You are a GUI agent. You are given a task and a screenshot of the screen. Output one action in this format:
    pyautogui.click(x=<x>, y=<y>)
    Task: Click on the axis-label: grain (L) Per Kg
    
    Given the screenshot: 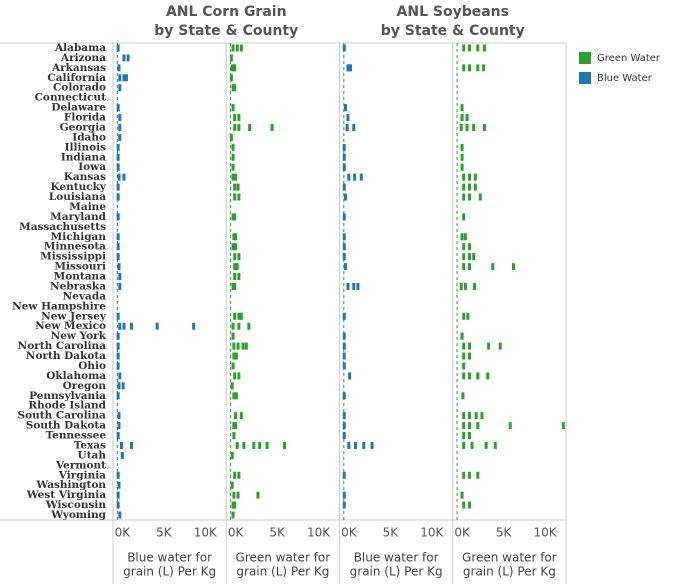 What is the action you would take?
    pyautogui.click(x=396, y=572)
    